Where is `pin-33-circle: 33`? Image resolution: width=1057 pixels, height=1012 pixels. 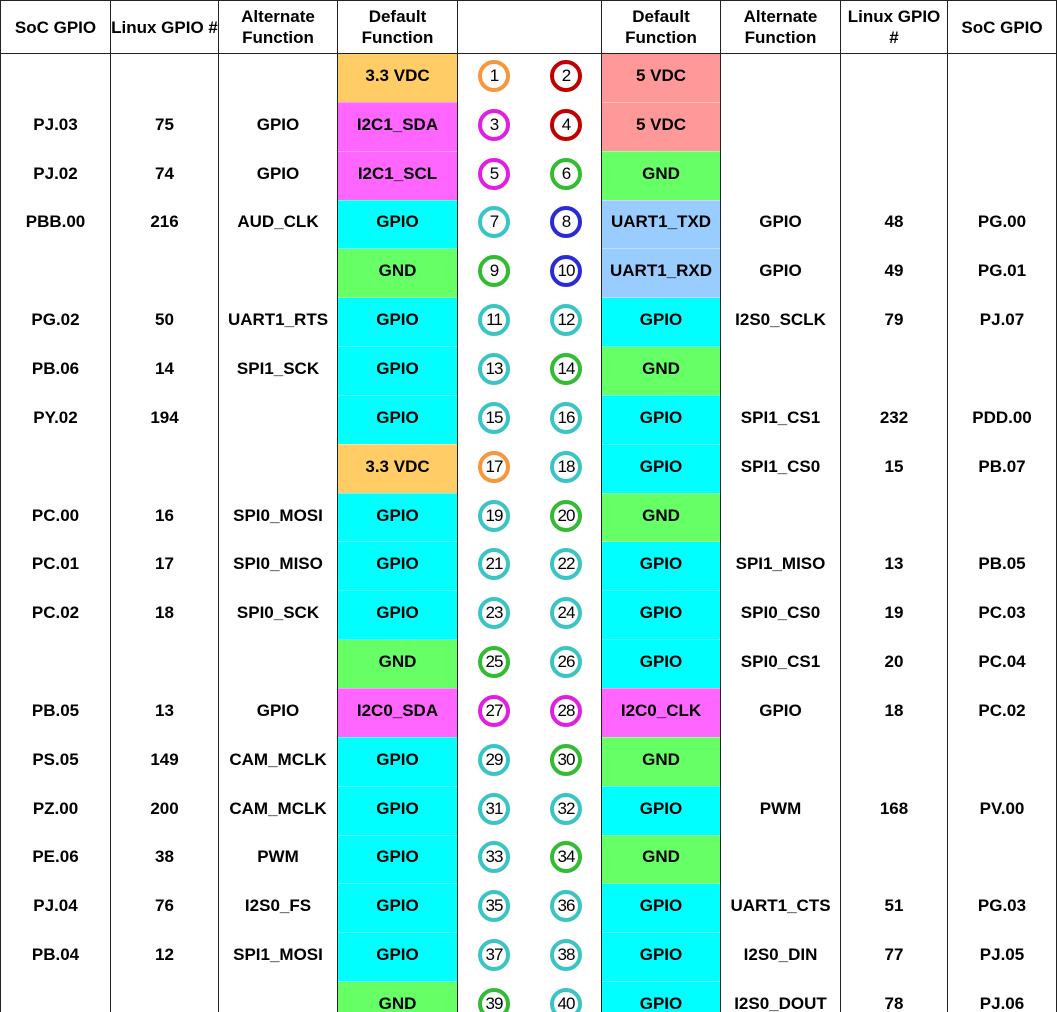
pin-33-circle: 33 is located at coordinates (494, 857).